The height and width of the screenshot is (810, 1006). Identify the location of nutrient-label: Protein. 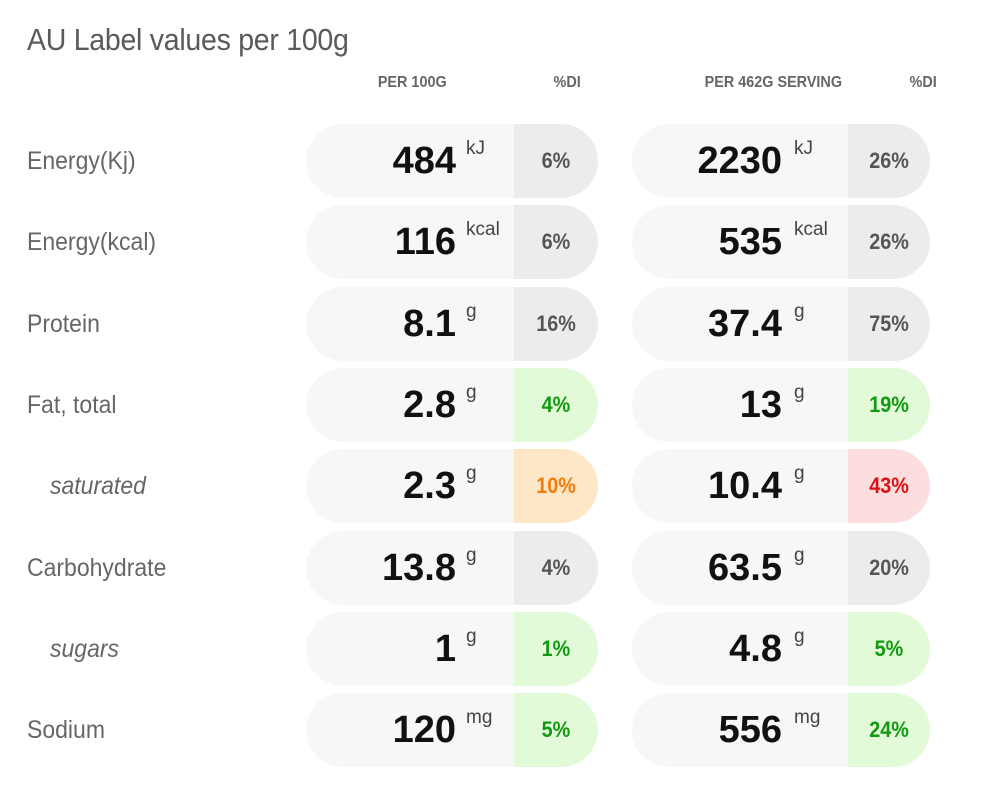
(63, 324).